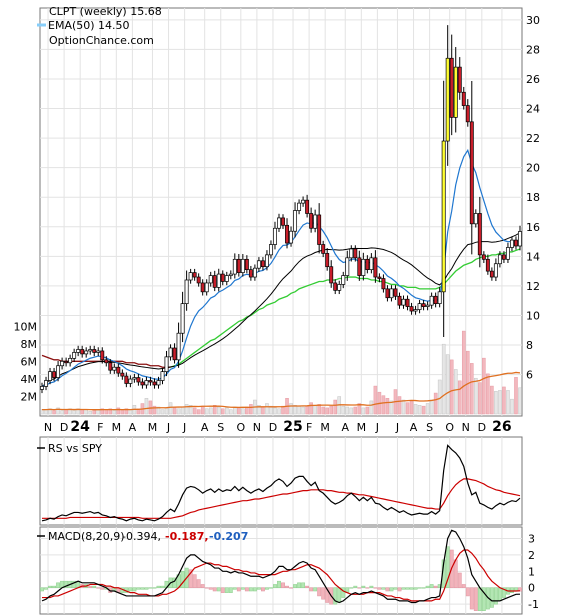 Image resolution: width=566 pixels, height=616 pixels. I want to click on price-tick-label: 24, so click(533, 109).